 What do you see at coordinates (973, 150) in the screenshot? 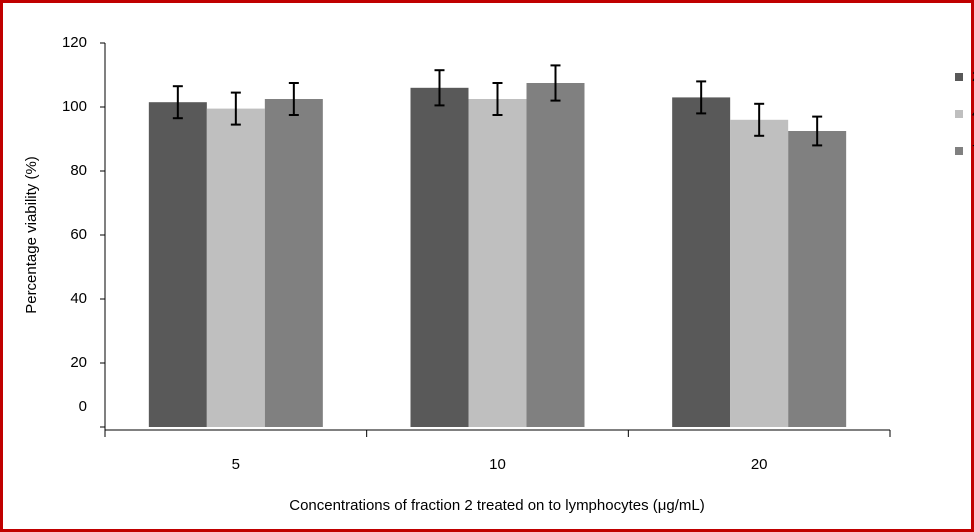
I see `legend-label: 72 hours` at bounding box center [973, 150].